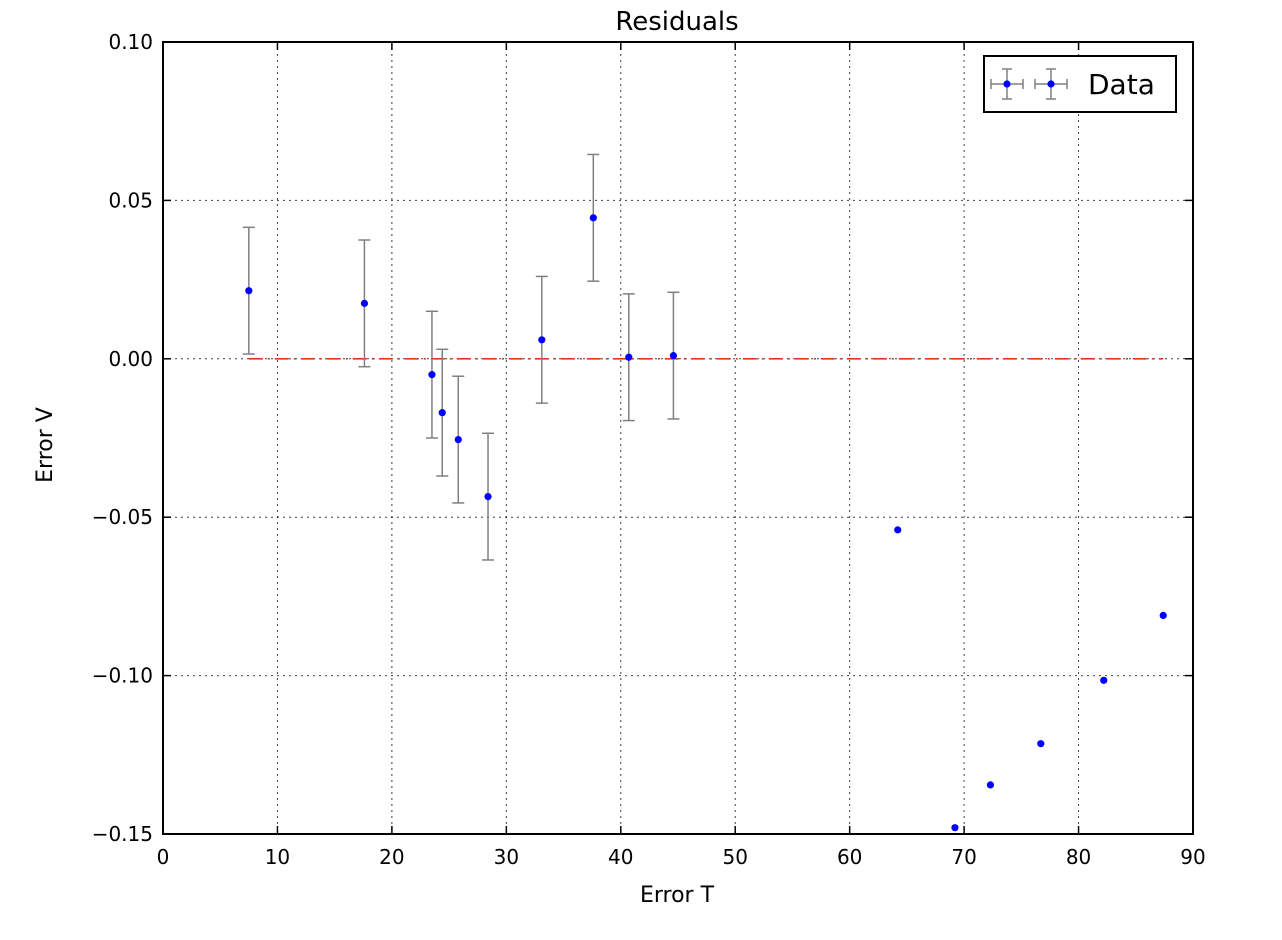 This screenshot has height=940, width=1282. I want to click on legend-label-data: Data, so click(1121, 84).